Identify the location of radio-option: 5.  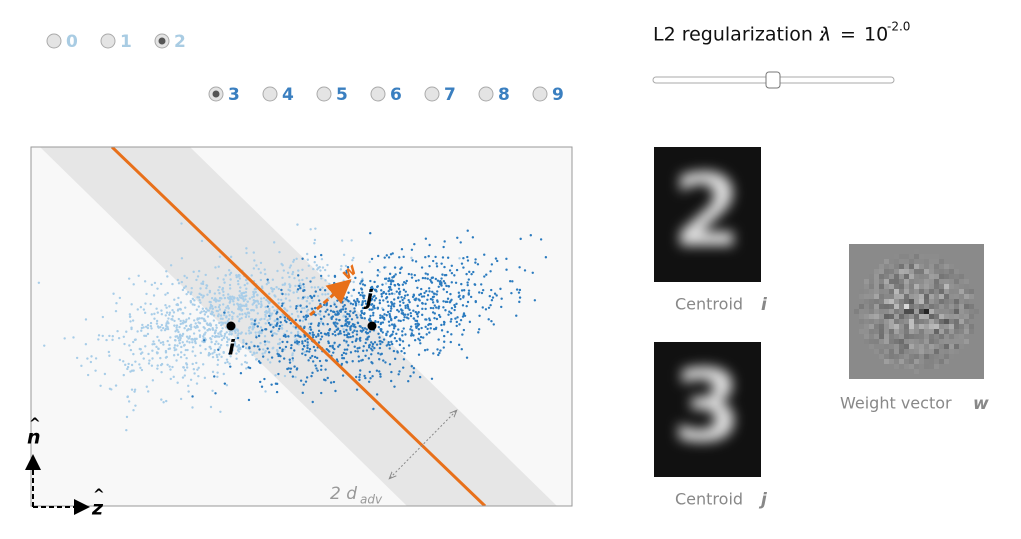
(332, 95).